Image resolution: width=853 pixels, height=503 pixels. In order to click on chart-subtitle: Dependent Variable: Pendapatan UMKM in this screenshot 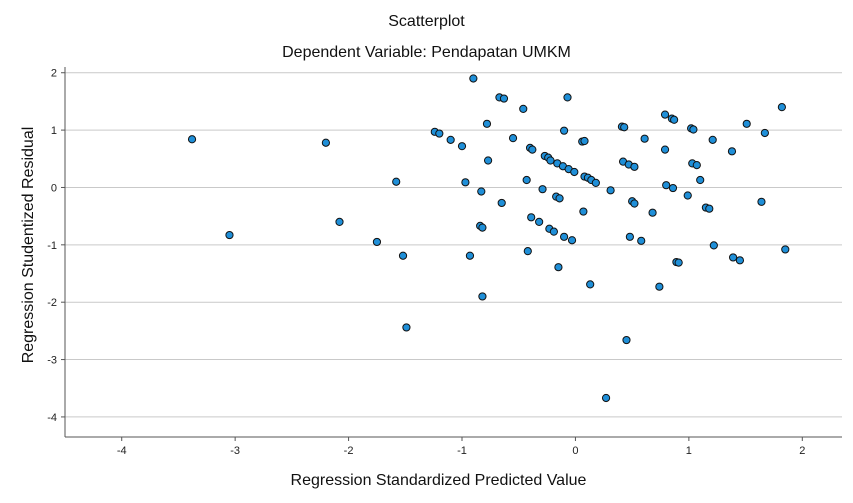, I will do `click(426, 52)`.